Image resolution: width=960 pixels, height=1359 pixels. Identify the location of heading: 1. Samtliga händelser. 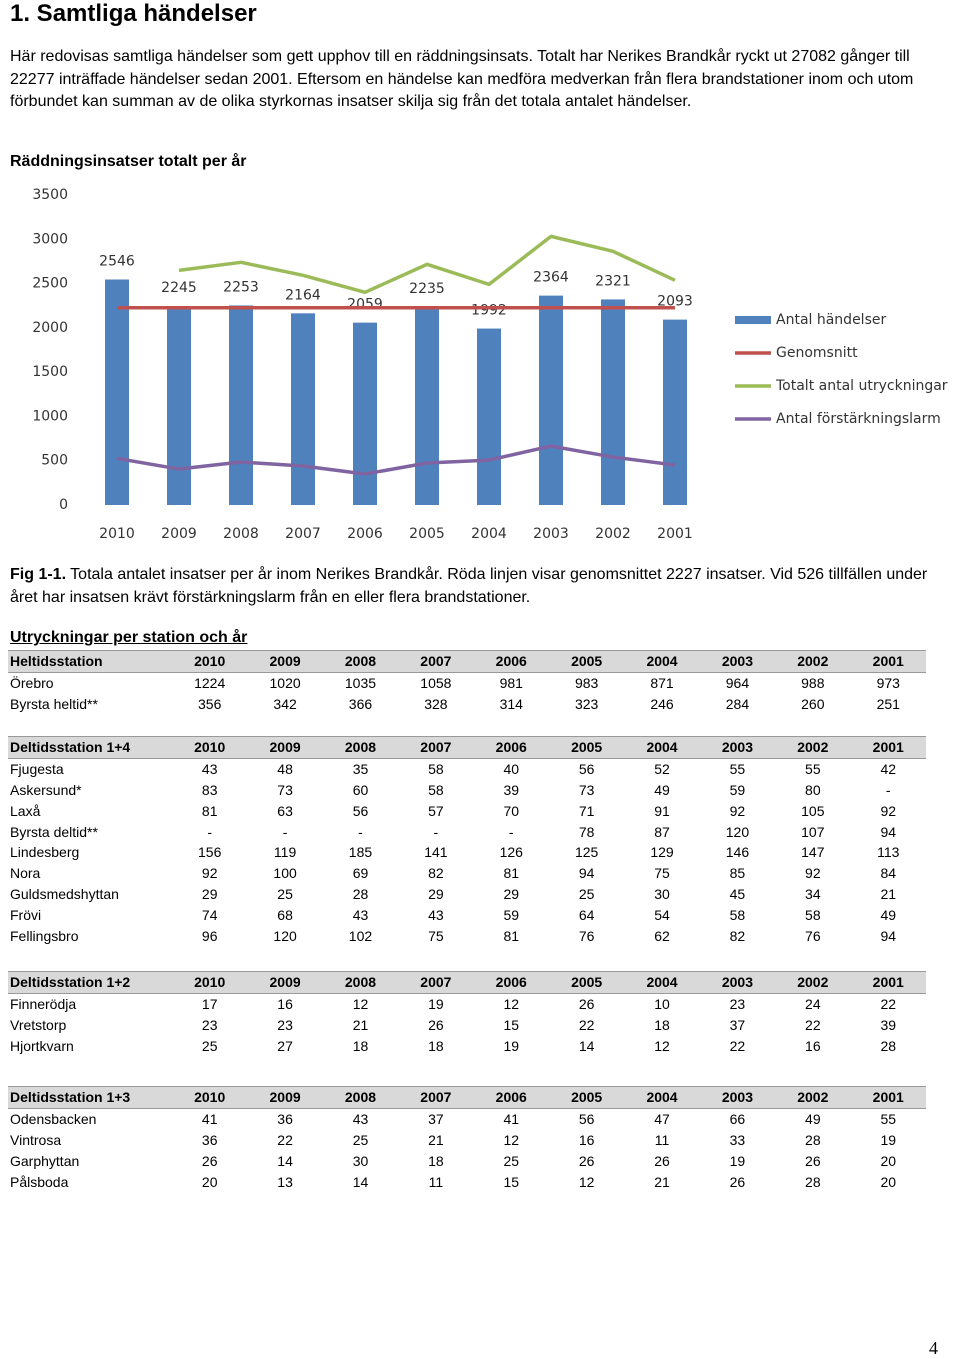
(133, 13).